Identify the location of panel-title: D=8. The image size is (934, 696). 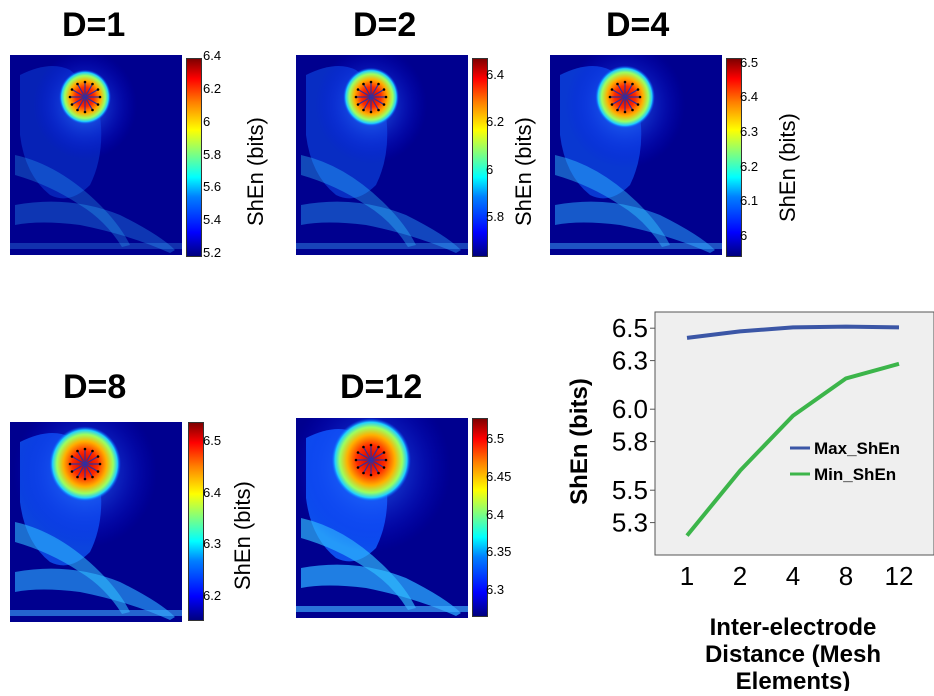
(95, 387).